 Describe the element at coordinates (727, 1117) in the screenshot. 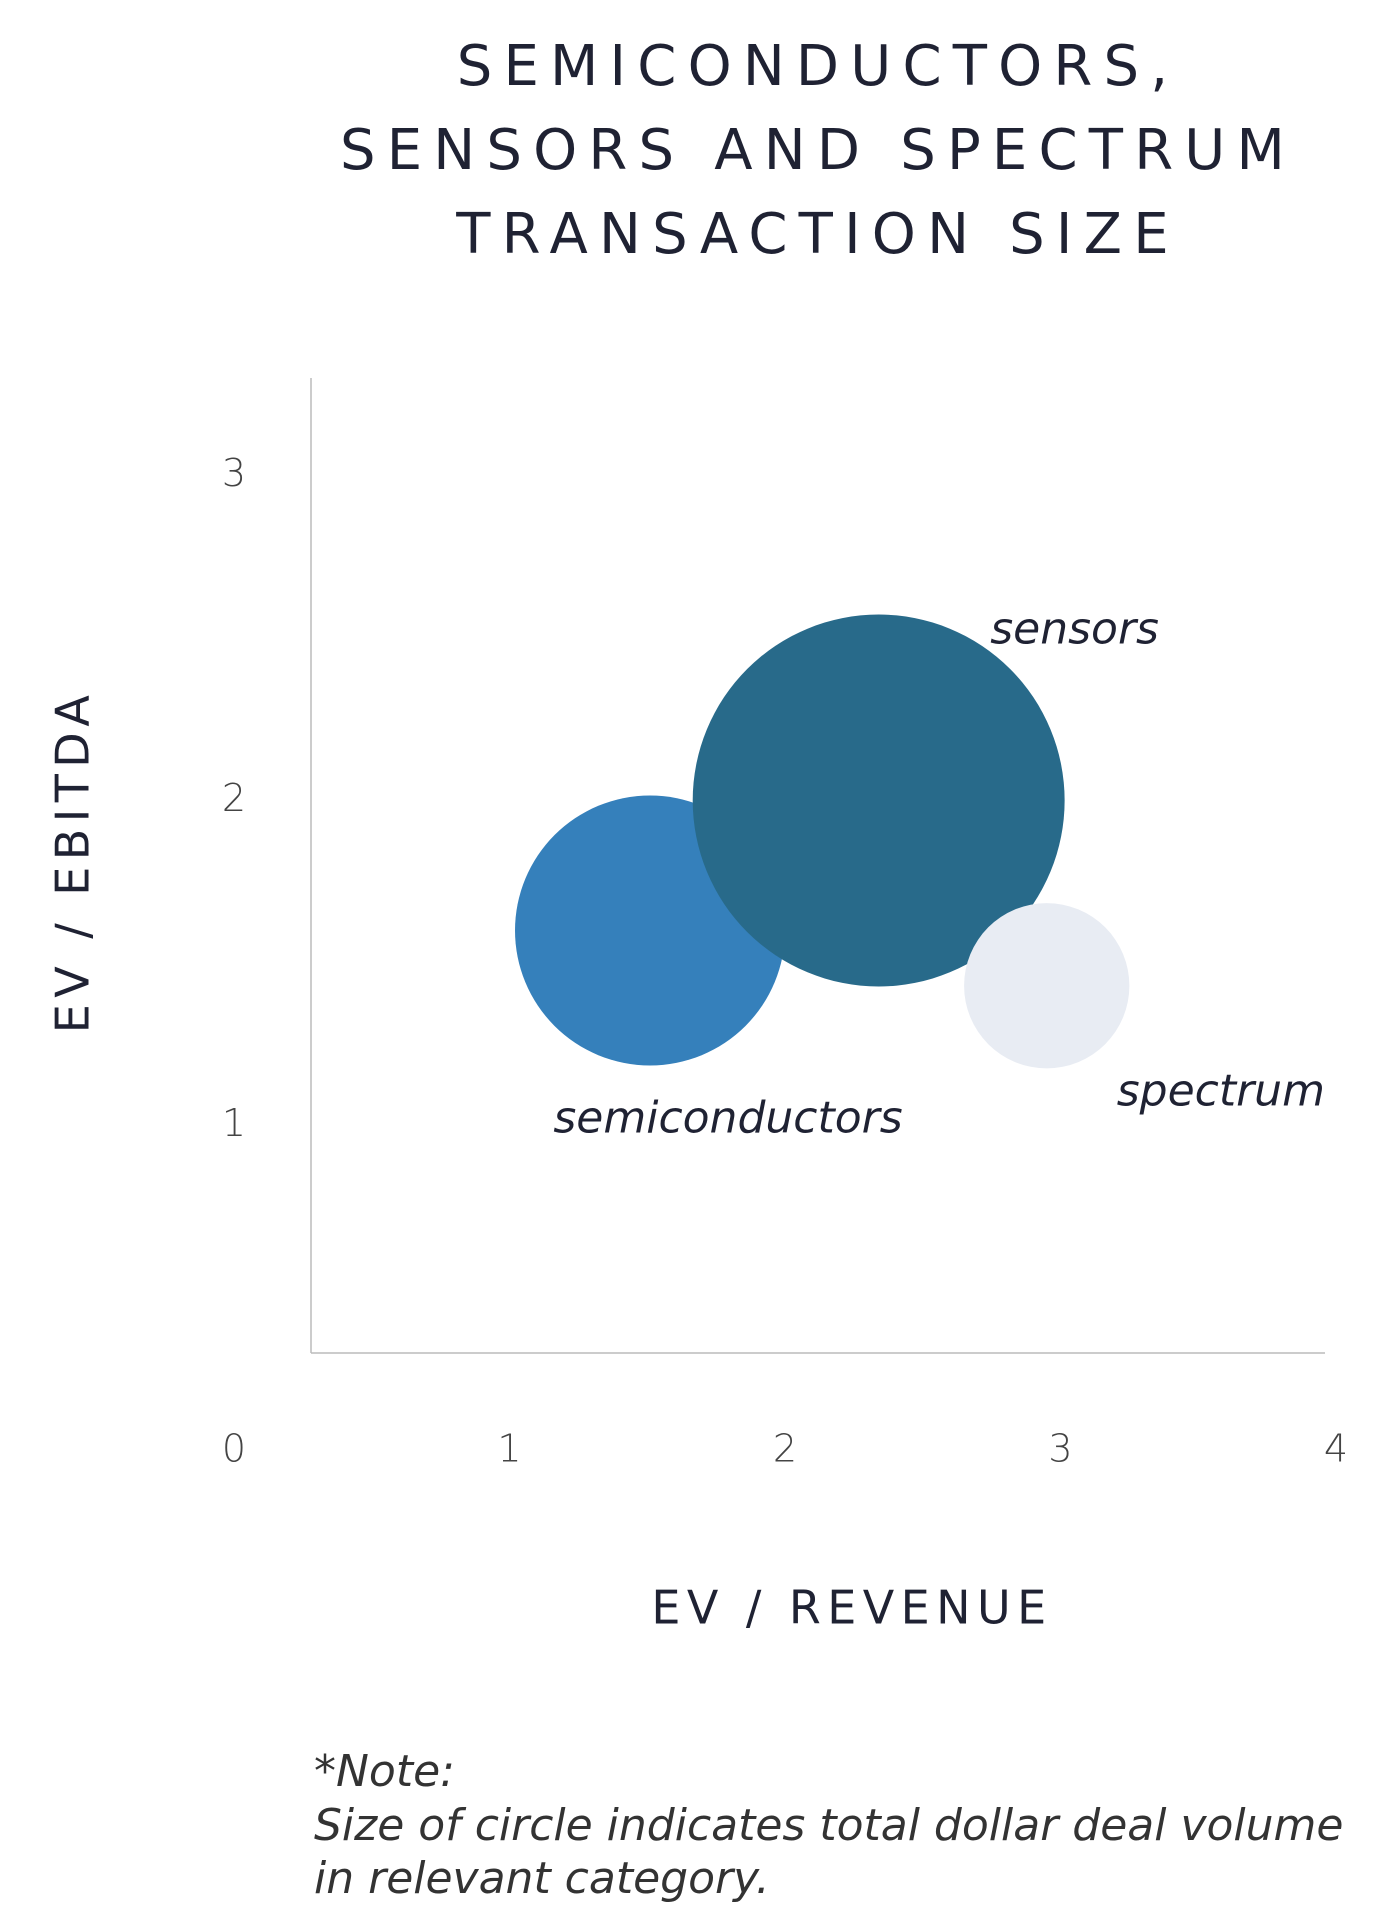

I see `bubble-label: semiconductors` at that location.